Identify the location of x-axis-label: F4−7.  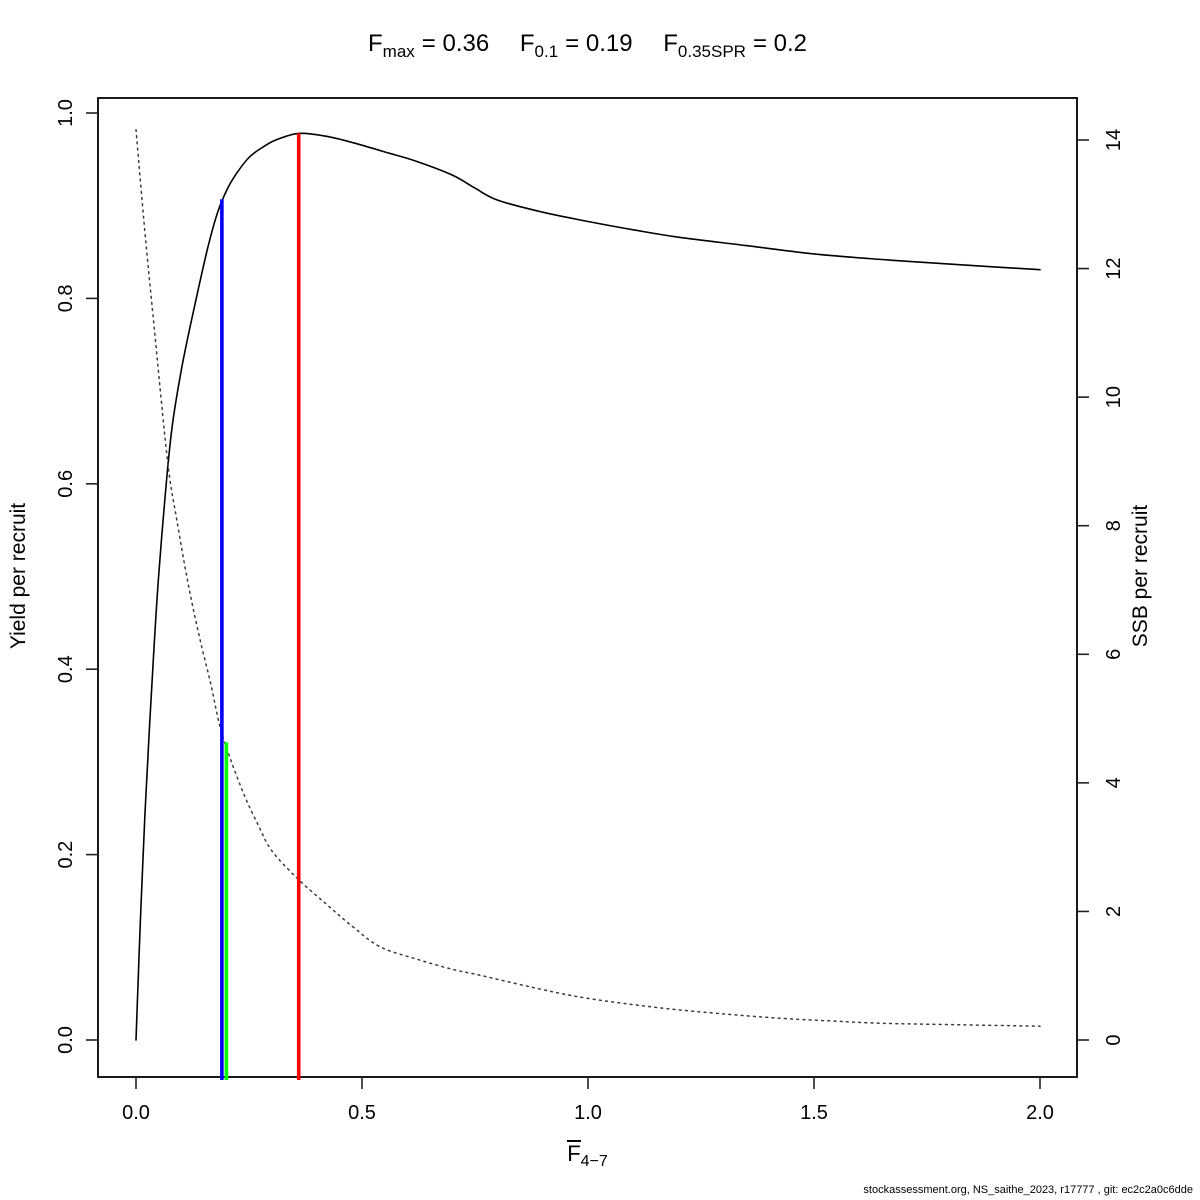
(587, 1155).